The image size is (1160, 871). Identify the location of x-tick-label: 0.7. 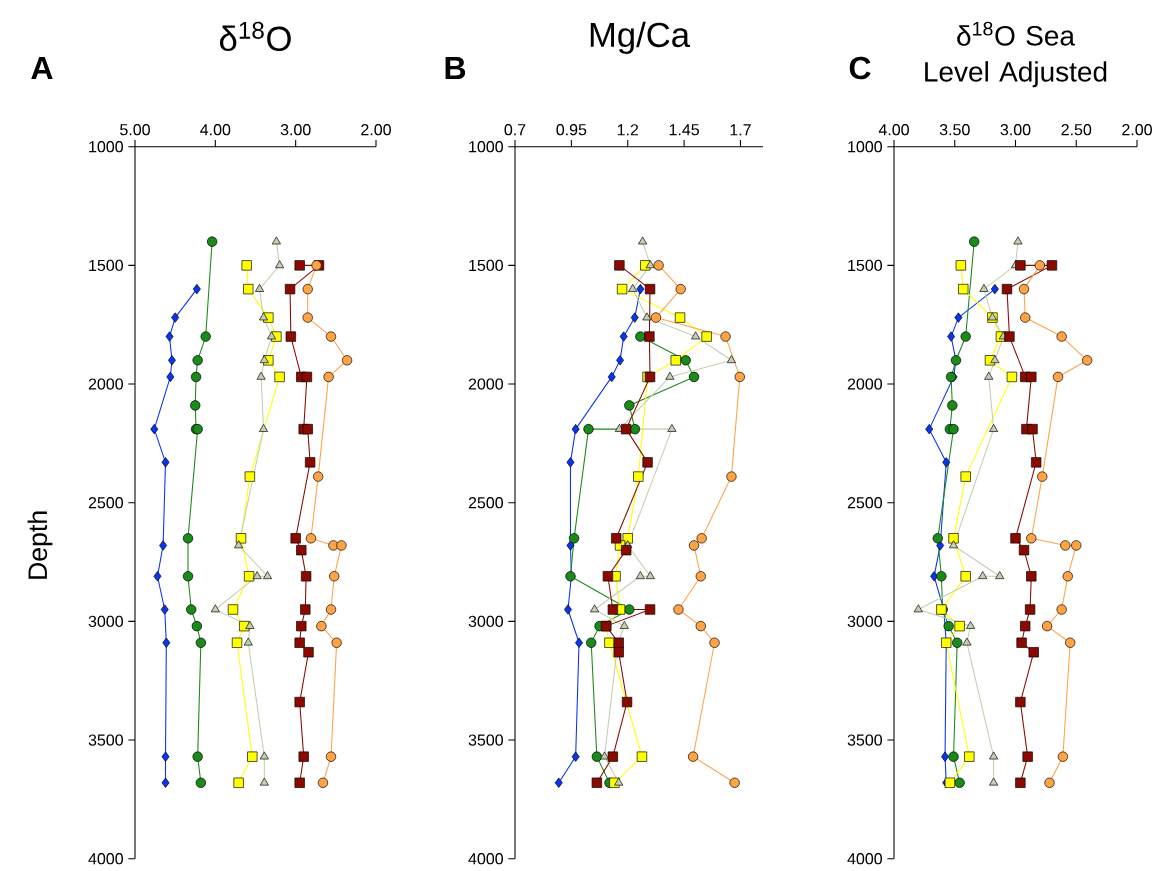
(515, 130).